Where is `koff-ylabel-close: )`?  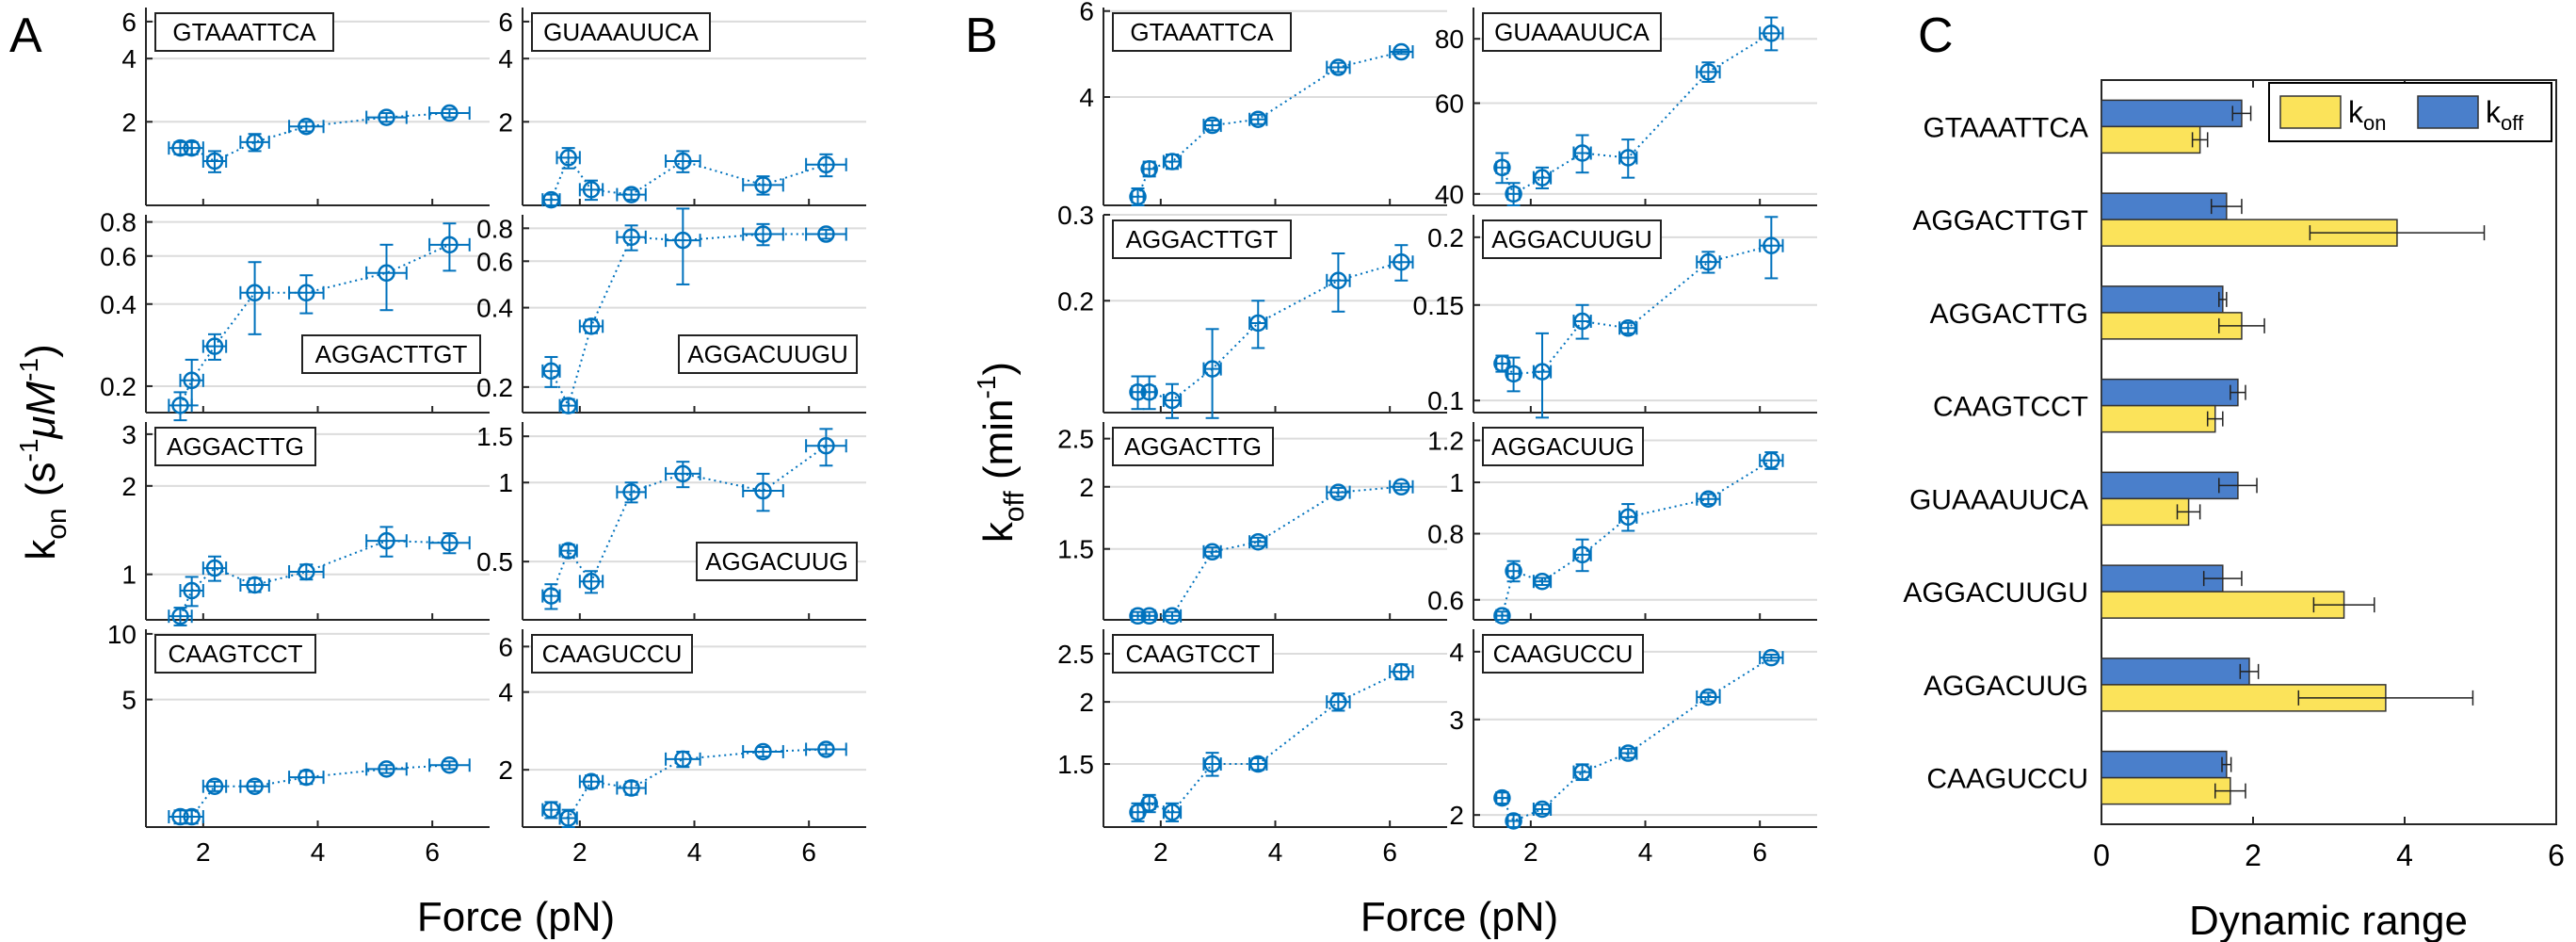
koff-ylabel-close: ) is located at coordinates (998, 369).